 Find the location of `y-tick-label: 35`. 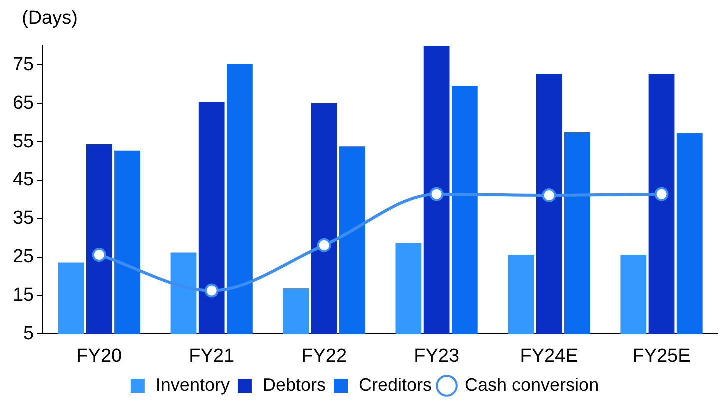

y-tick-label: 35 is located at coordinates (23, 219).